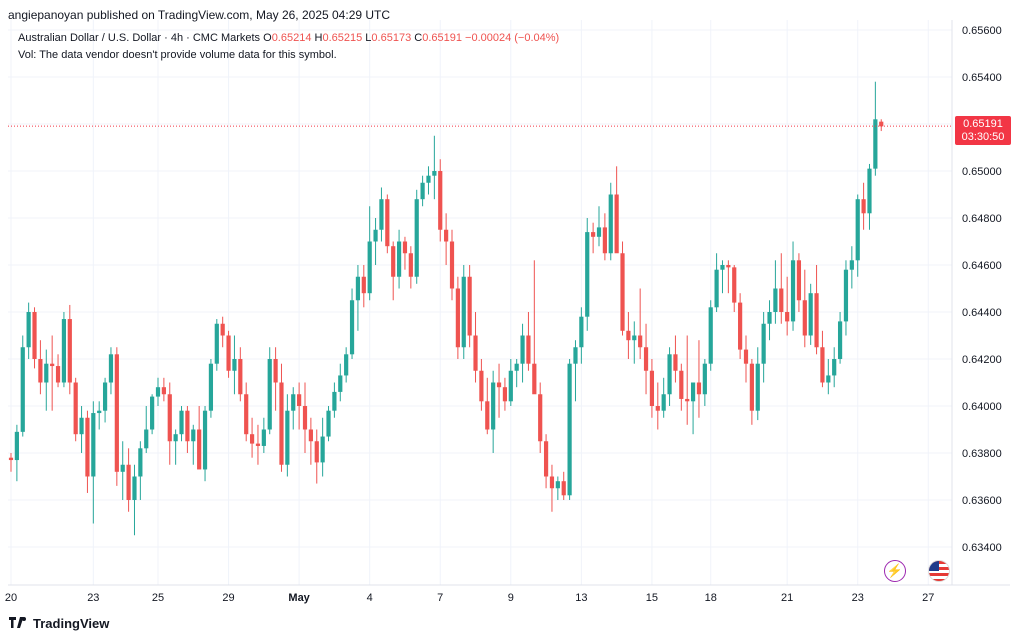  I want to click on y-tick-label: 0.63800, so click(982, 454).